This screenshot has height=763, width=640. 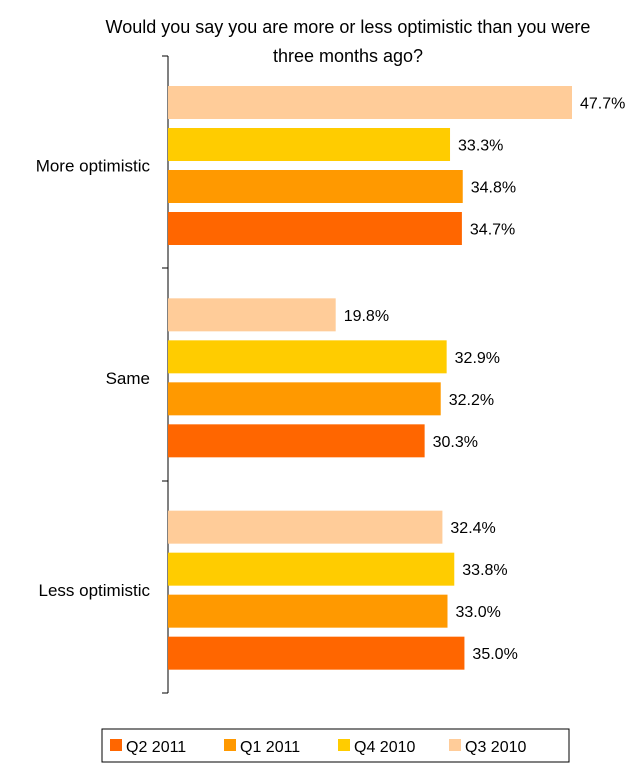 What do you see at coordinates (384, 747) in the screenshot?
I see `legend-label-q4-2010: Q4 2010` at bounding box center [384, 747].